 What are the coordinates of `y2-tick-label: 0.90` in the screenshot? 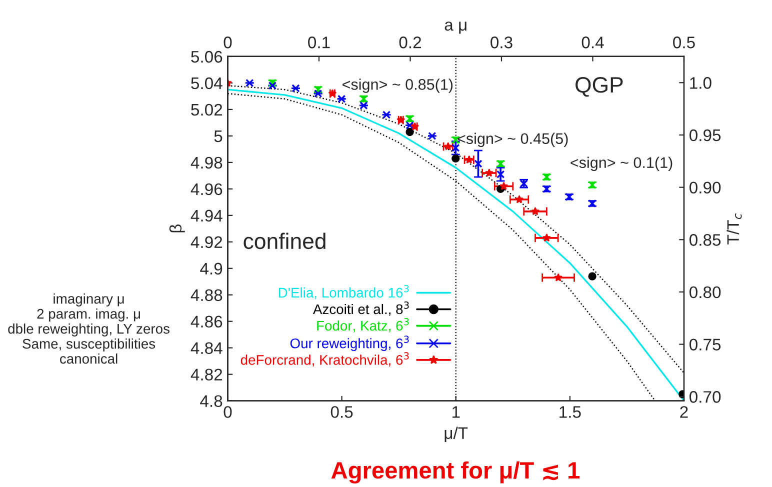 It's located at (705, 188).